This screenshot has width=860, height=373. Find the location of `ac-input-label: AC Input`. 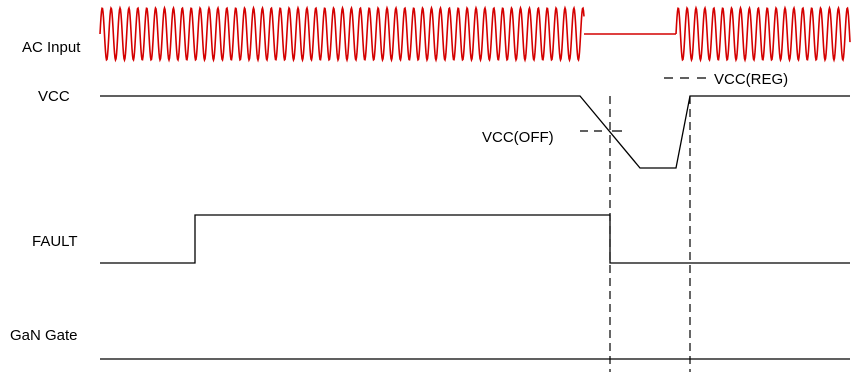

ac-input-label: AC Input is located at coordinates (51, 47).